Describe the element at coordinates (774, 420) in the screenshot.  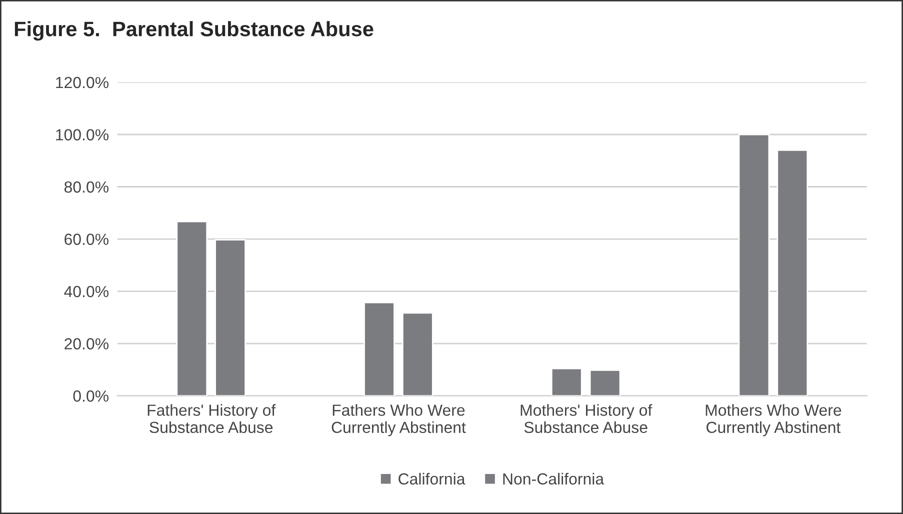
I see `x-tick-label: Mothers Who Were Currently Abstinent` at that location.